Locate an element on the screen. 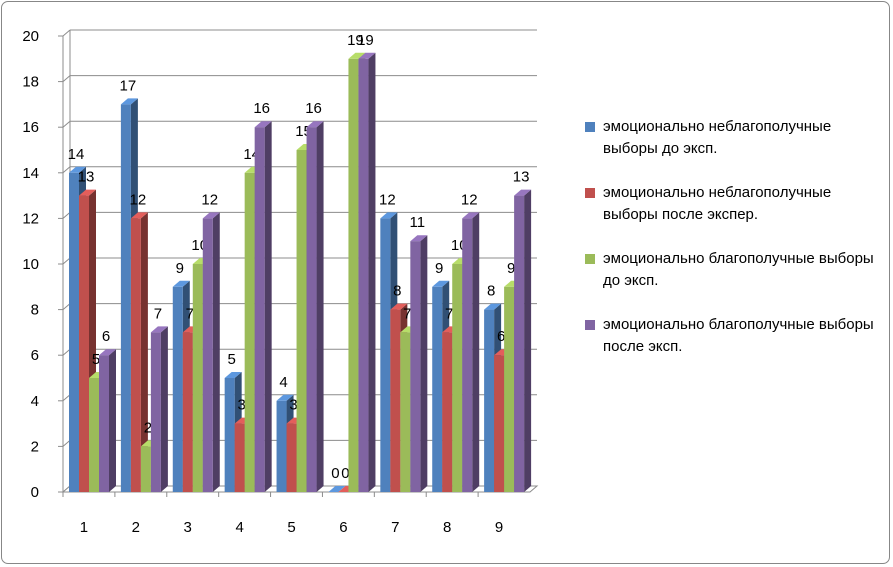 This screenshot has width=893, height=567. data-label-s4-c2: 7 is located at coordinates (158, 313).